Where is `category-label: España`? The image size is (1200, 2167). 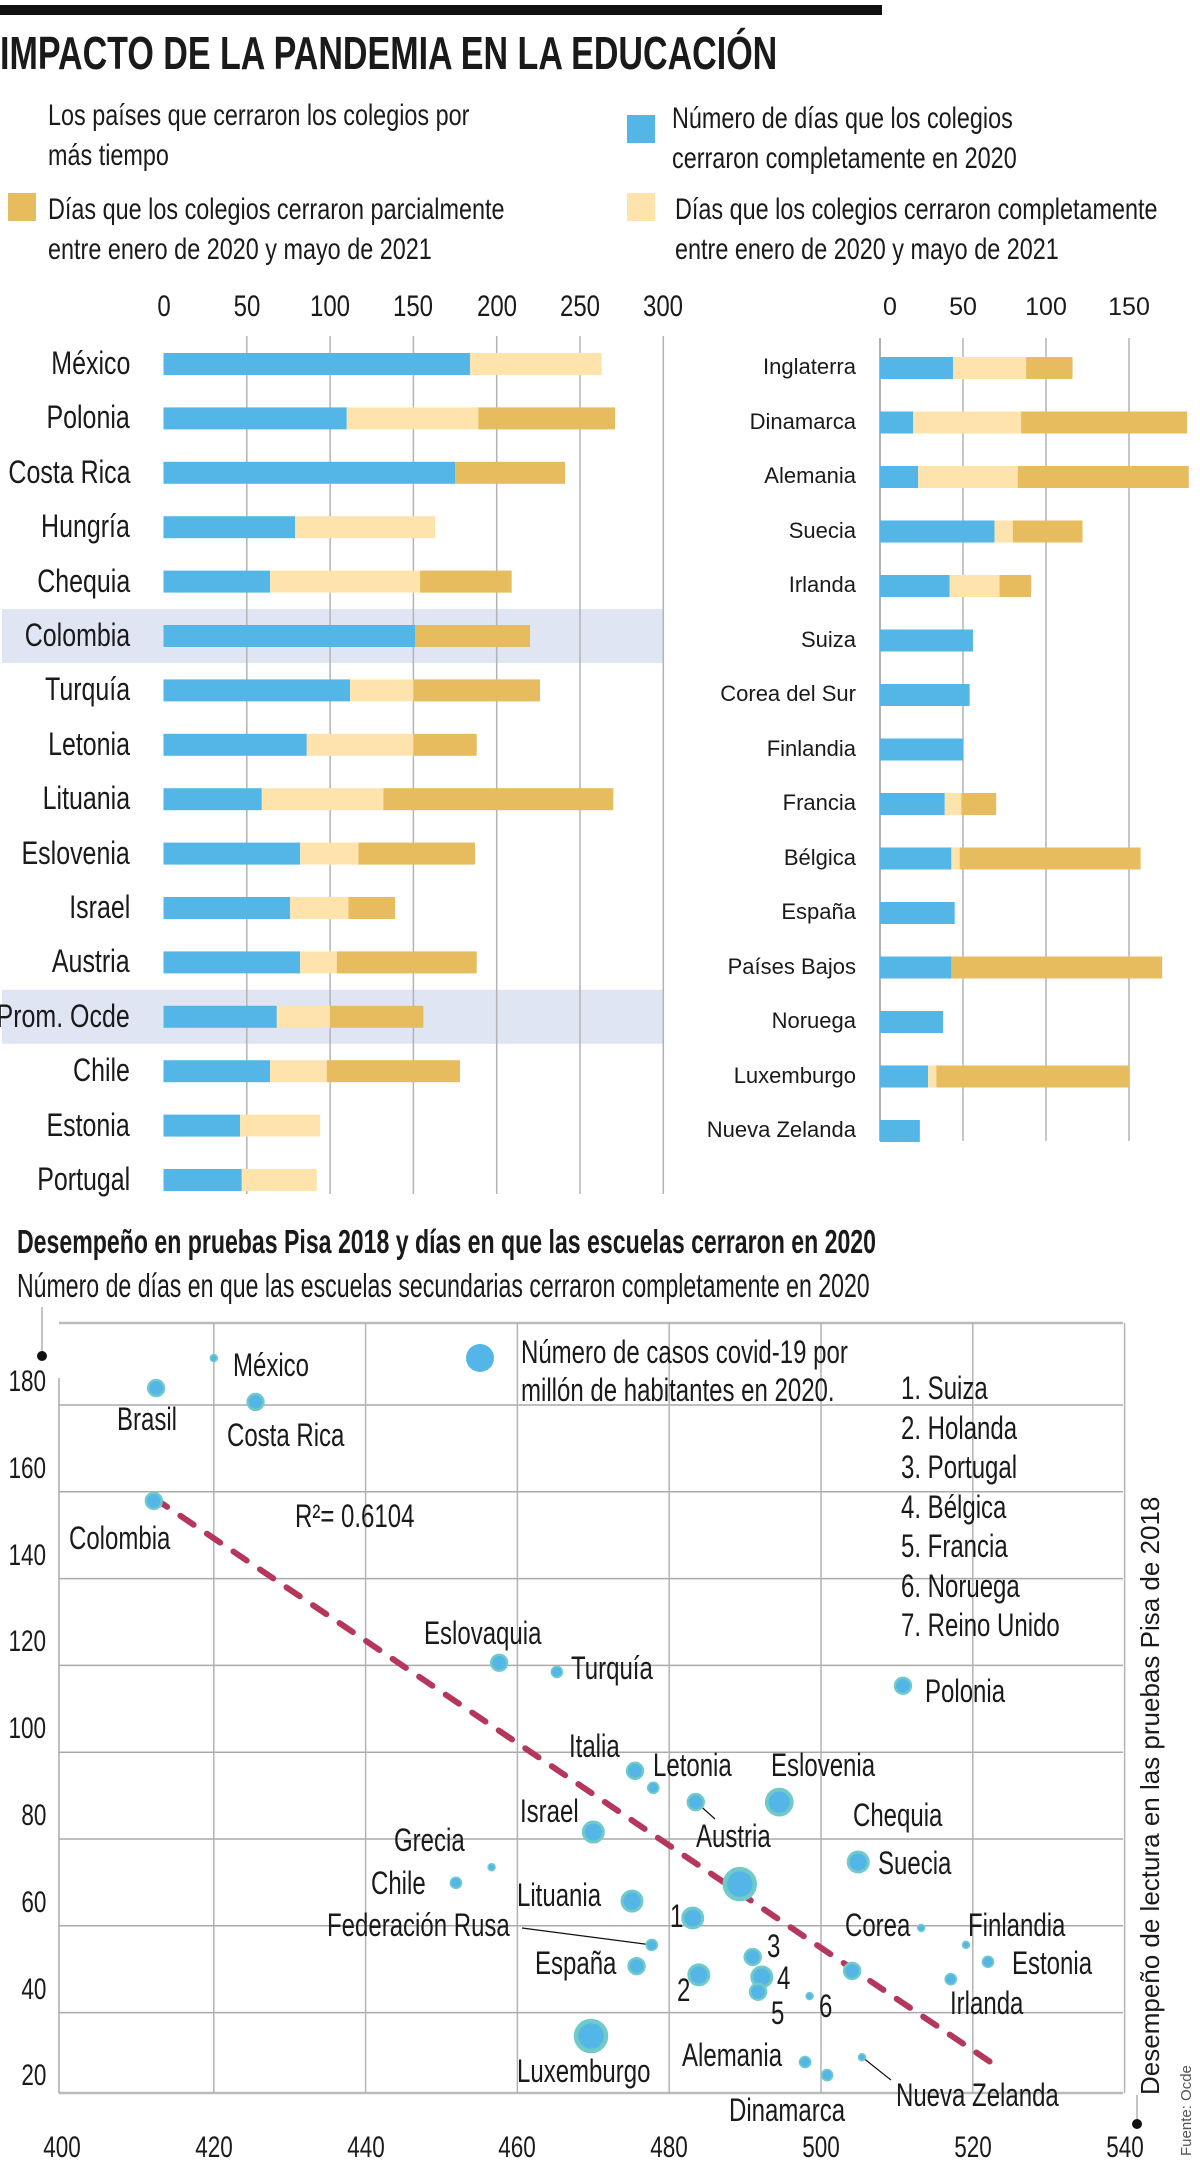
category-label: España is located at coordinates (818, 911).